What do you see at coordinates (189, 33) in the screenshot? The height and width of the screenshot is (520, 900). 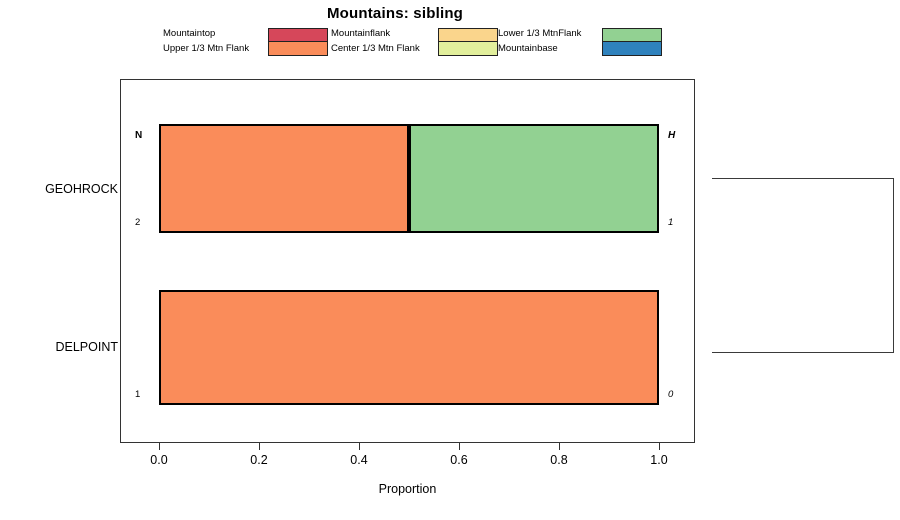 I see `legend-label-mountaintop: Mountaintop` at bounding box center [189, 33].